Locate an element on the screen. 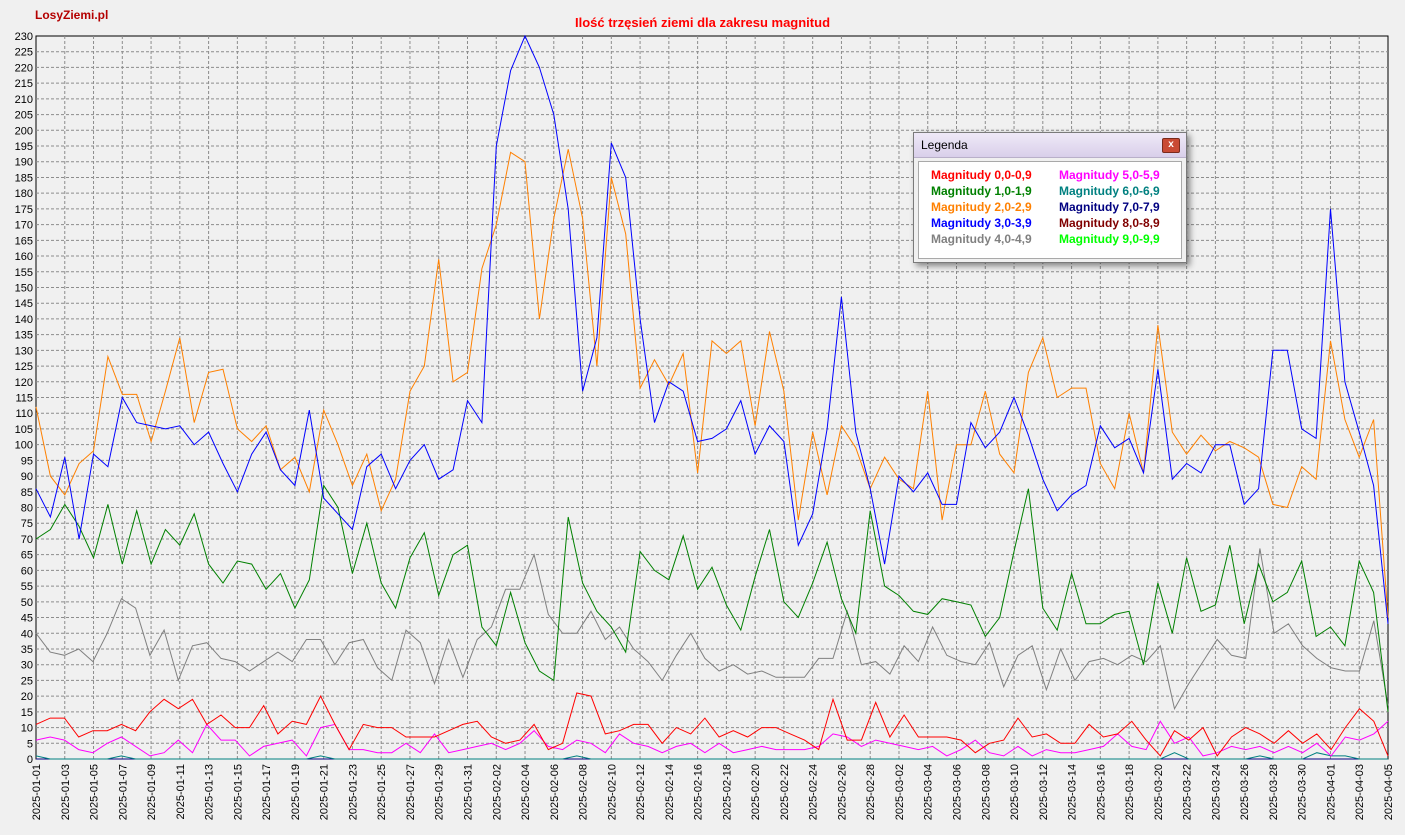  x-tick-label: 2025-02-24 is located at coordinates (814, 792).